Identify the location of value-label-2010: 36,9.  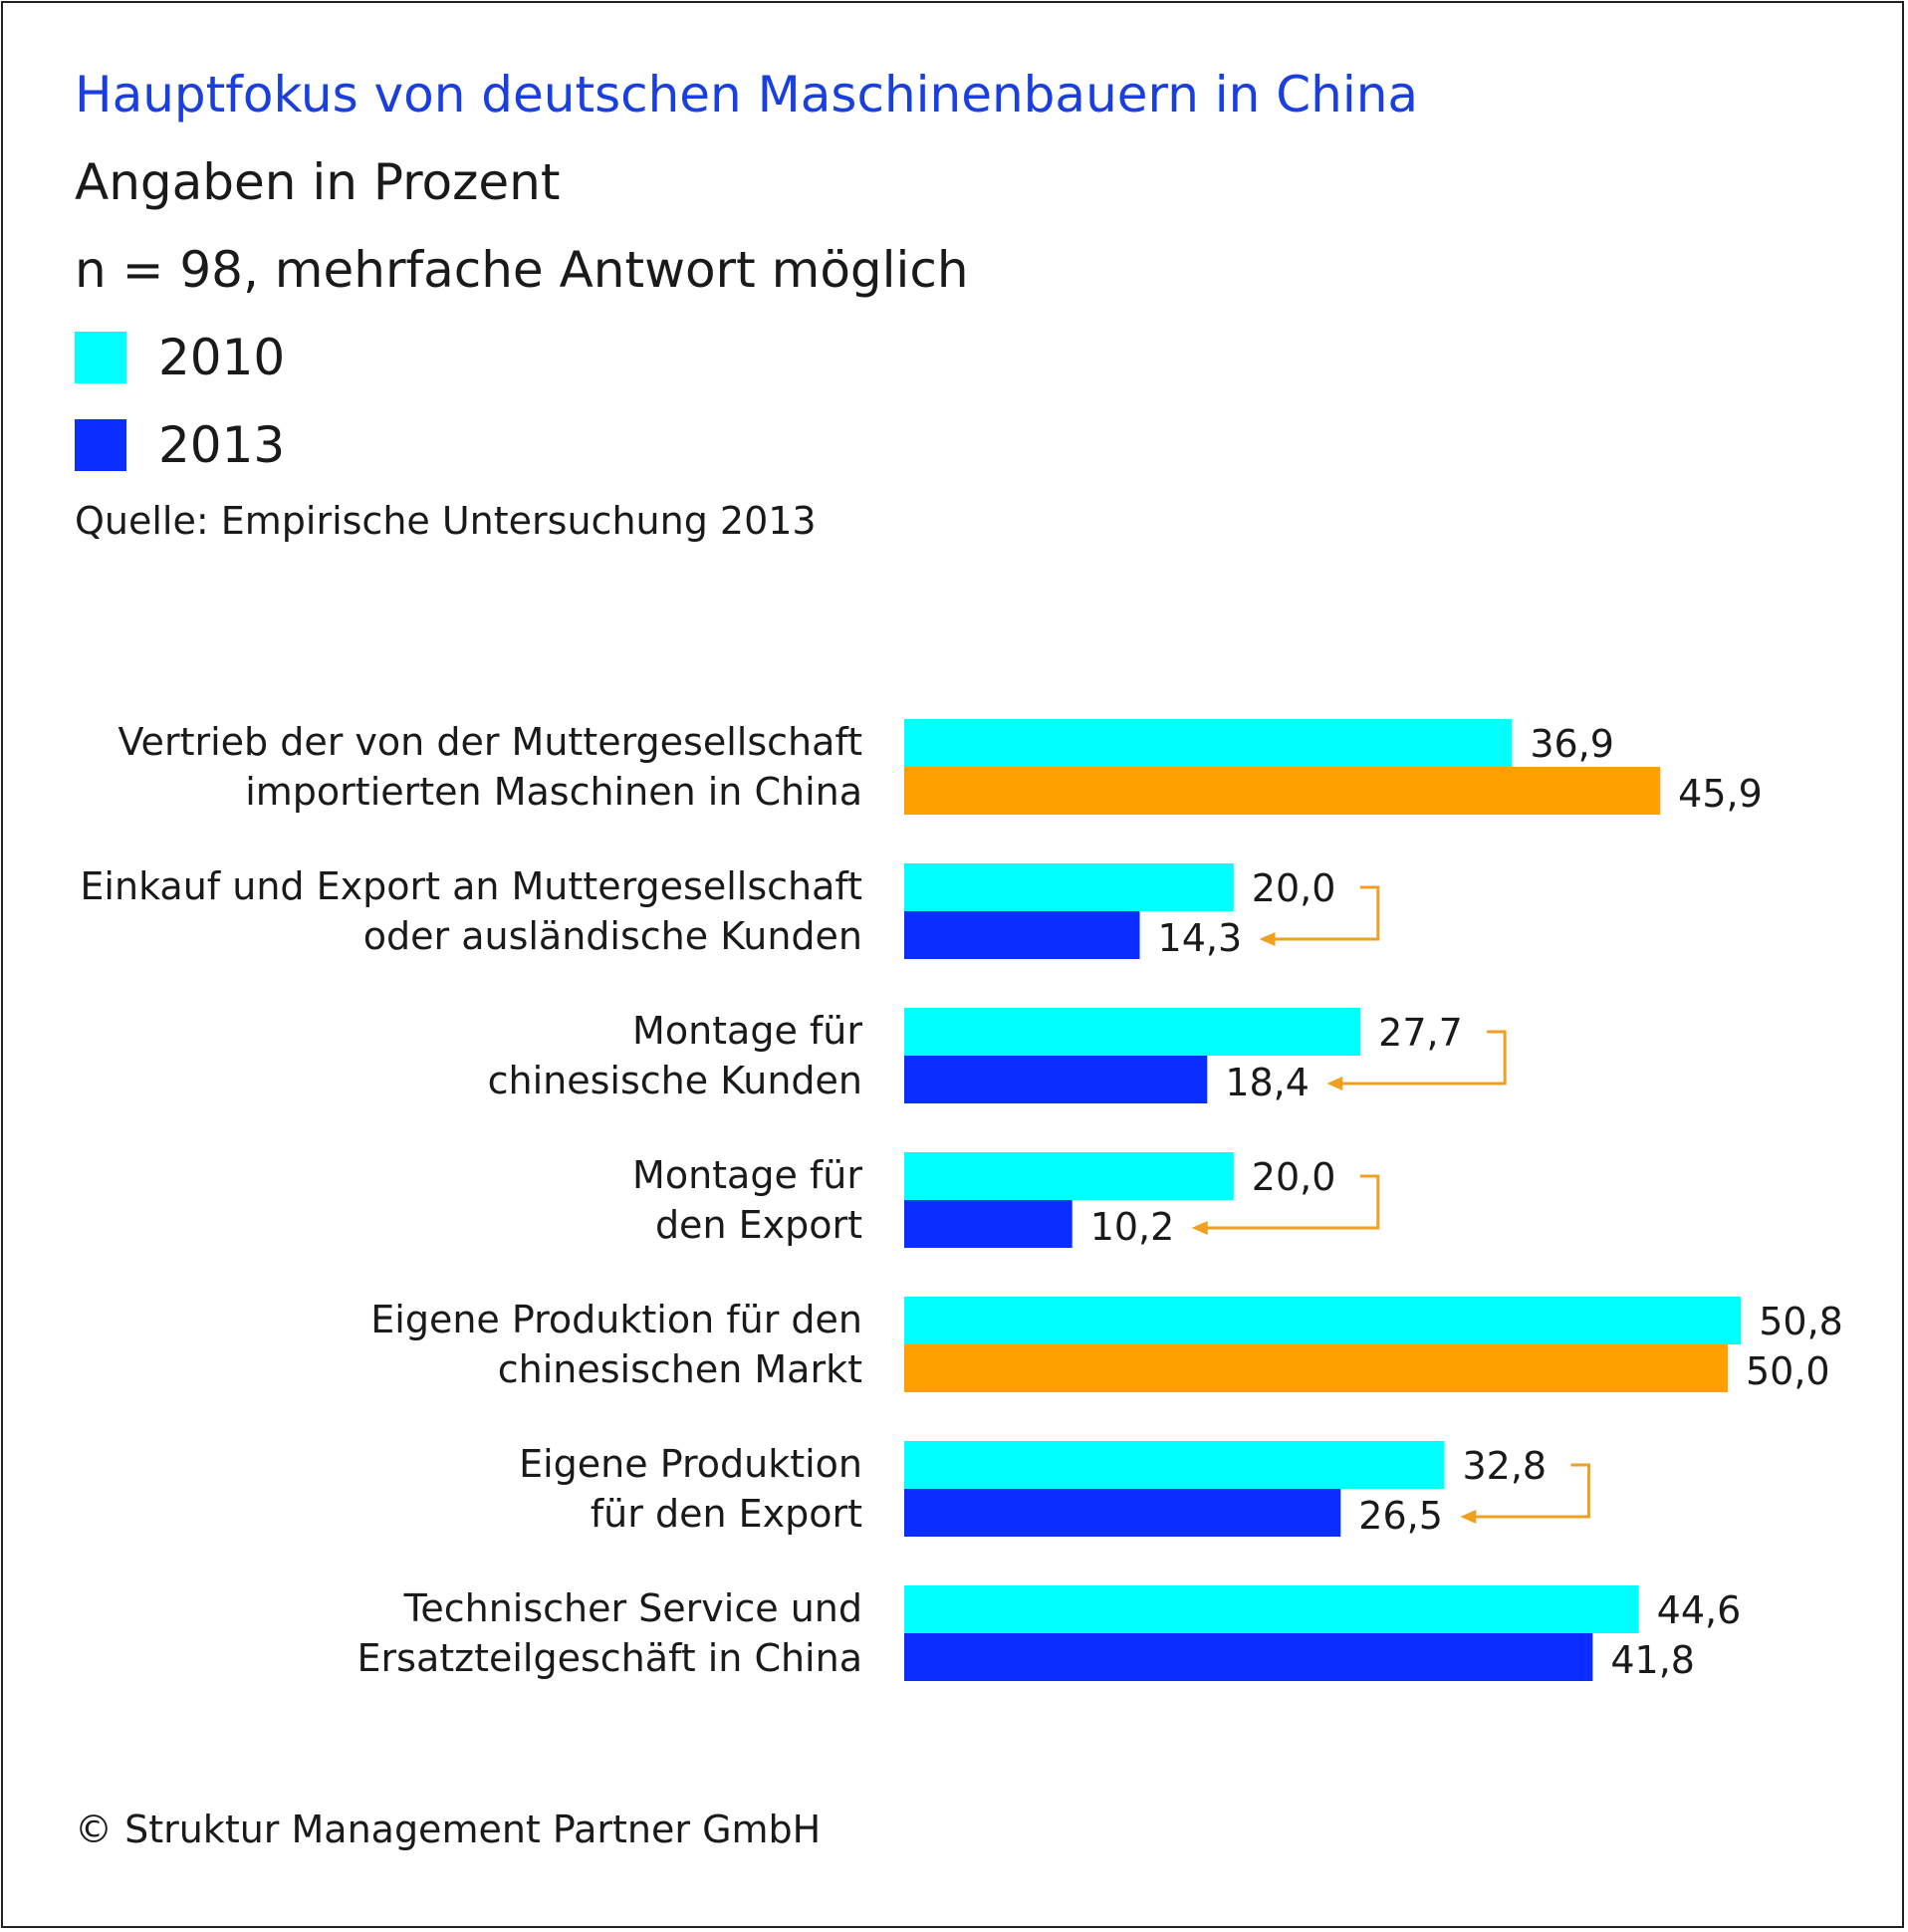
(1572, 744).